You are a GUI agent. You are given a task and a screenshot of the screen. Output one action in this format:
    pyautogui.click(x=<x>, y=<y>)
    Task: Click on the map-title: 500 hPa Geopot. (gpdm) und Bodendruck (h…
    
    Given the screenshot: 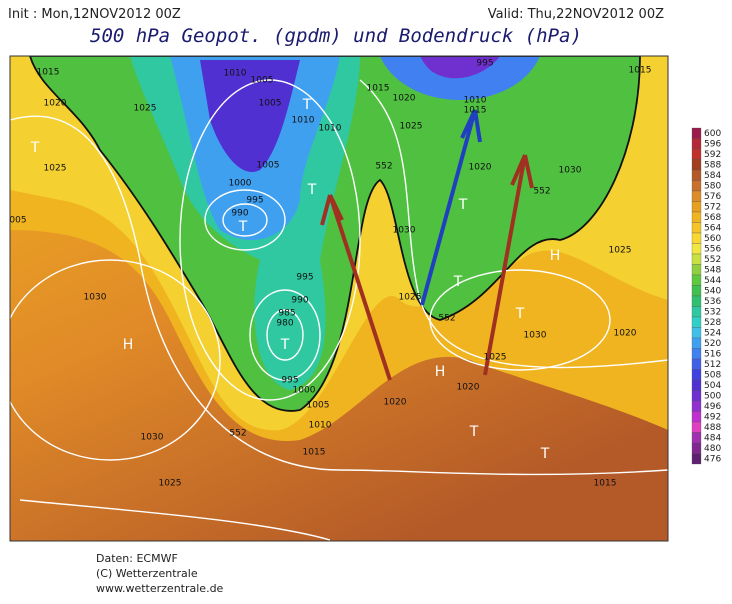 What is the action you would take?
    pyautogui.click(x=336, y=36)
    